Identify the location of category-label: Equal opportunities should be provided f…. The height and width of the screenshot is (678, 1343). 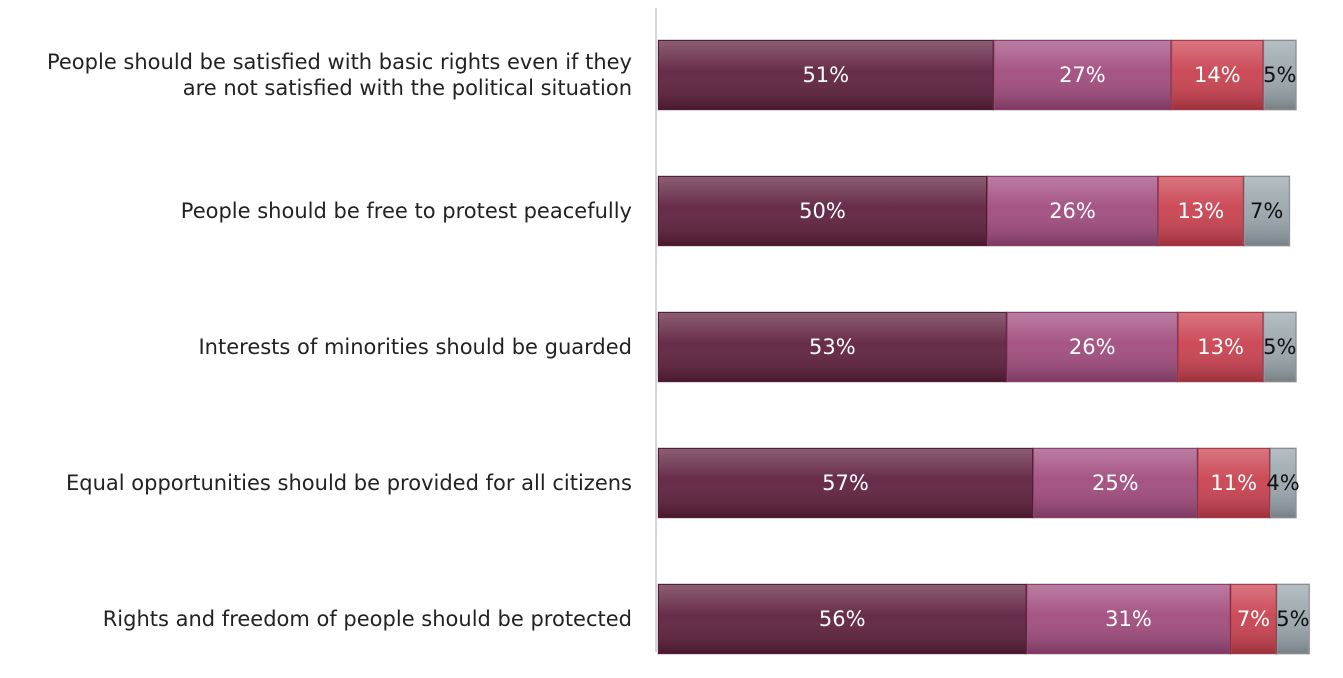
(349, 483).